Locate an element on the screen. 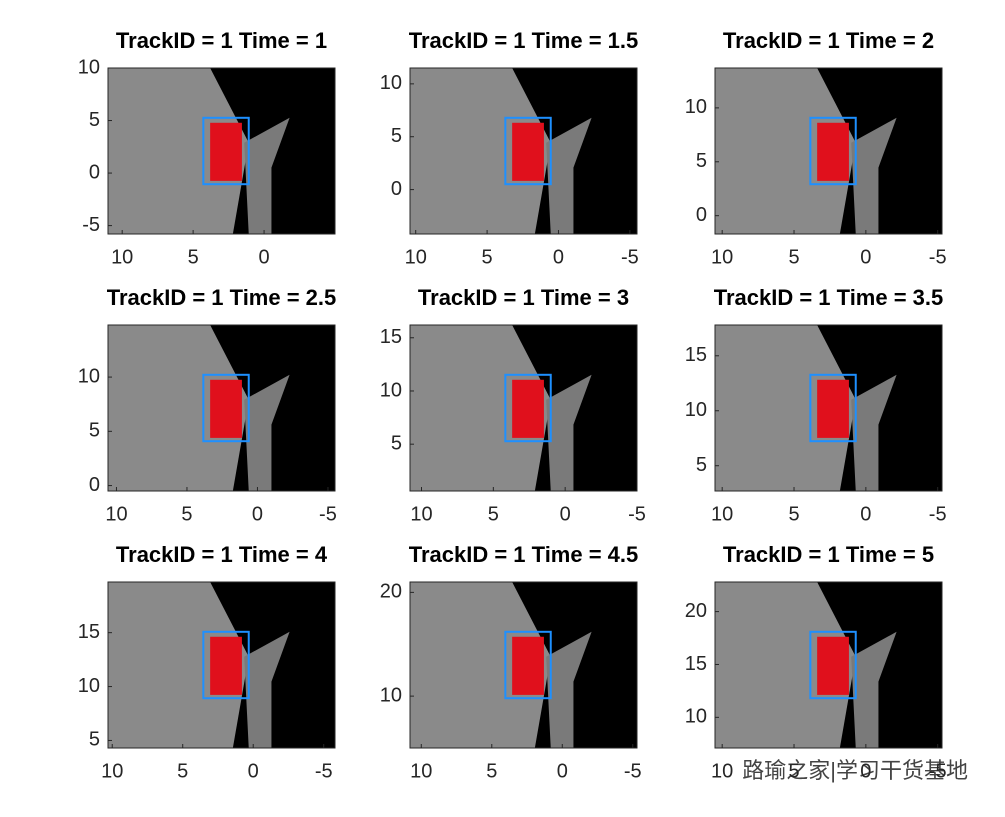 The width and height of the screenshot is (1005, 817). subplot-title: TrackID = 1 Time = 5 is located at coordinates (828, 554).